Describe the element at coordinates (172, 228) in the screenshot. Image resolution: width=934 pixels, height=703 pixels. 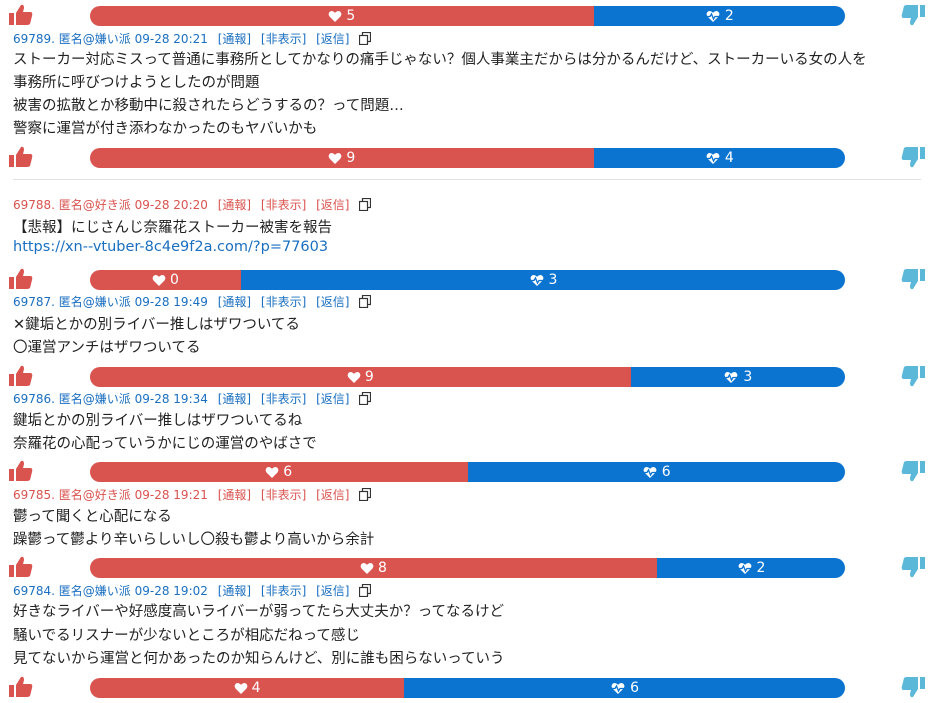
I see `post-text-line: 【悲報】にじさんじ奈羅花ストーカー被害を報告` at that location.